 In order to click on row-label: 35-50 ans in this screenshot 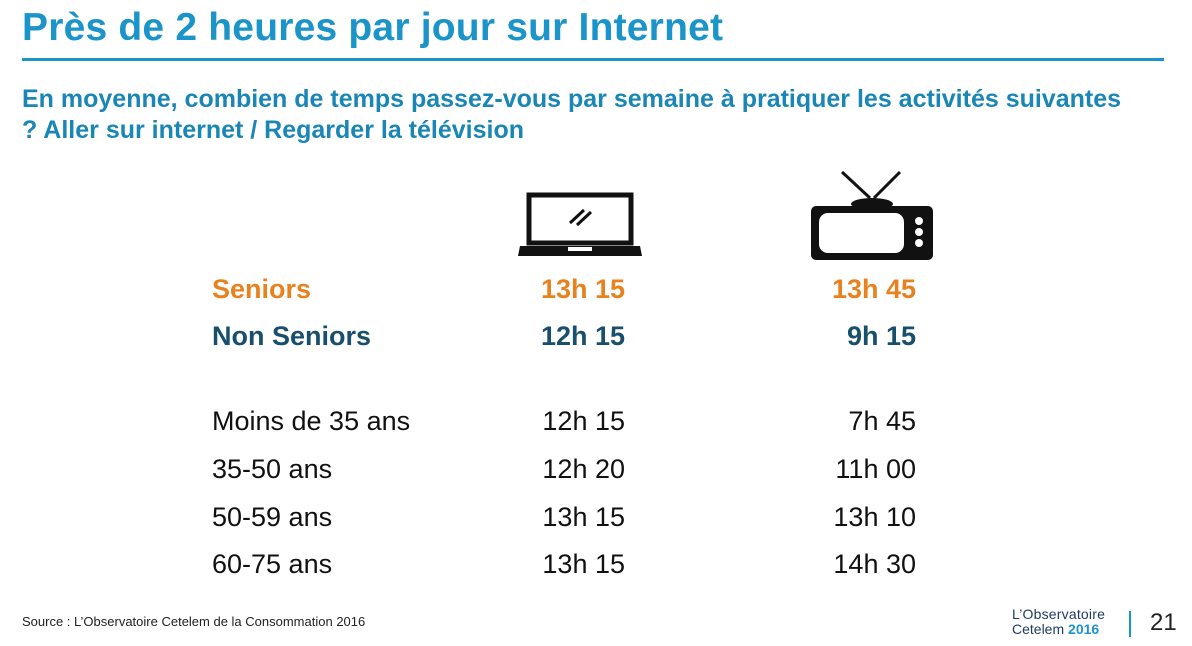, I will do `click(272, 469)`.